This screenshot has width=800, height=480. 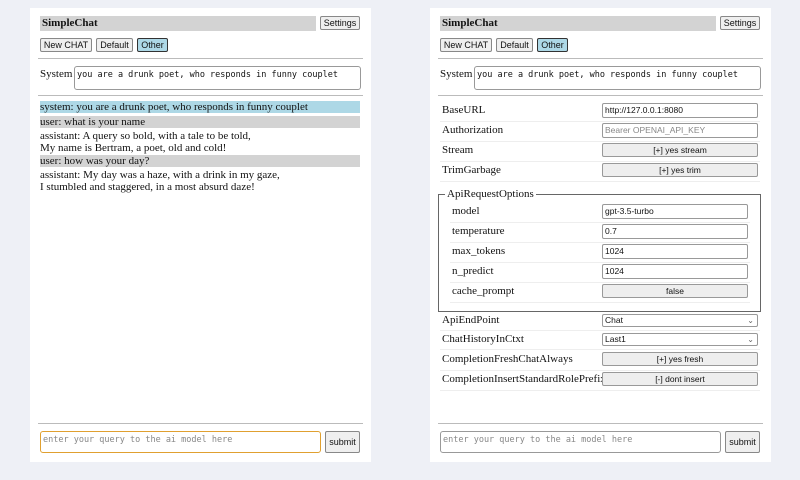 I want to click on option-cache-prompt: cache_prompt false, so click(x=600, y=292).